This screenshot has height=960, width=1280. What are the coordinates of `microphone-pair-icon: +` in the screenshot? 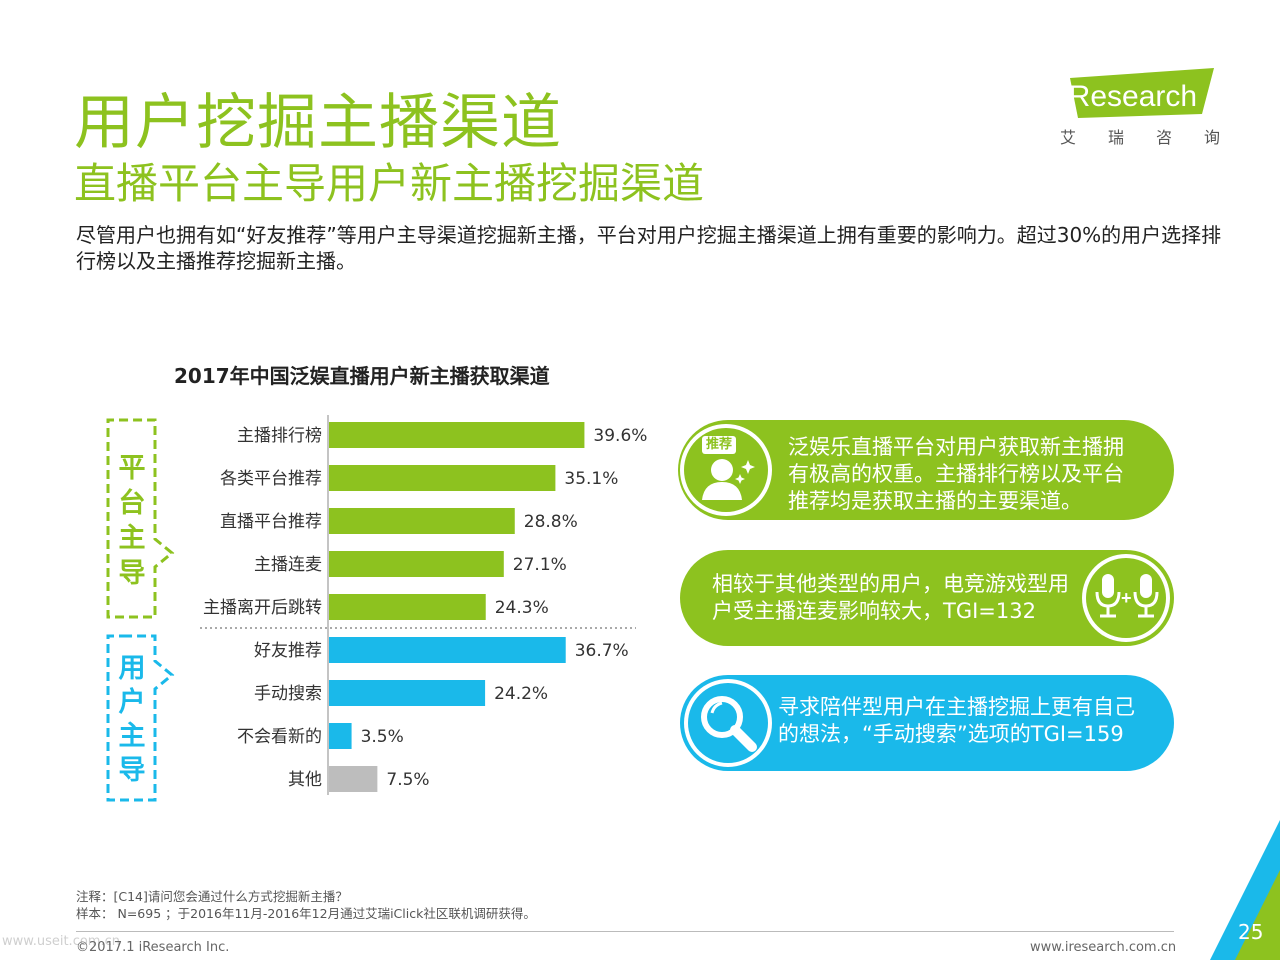 It's located at (1127, 598).